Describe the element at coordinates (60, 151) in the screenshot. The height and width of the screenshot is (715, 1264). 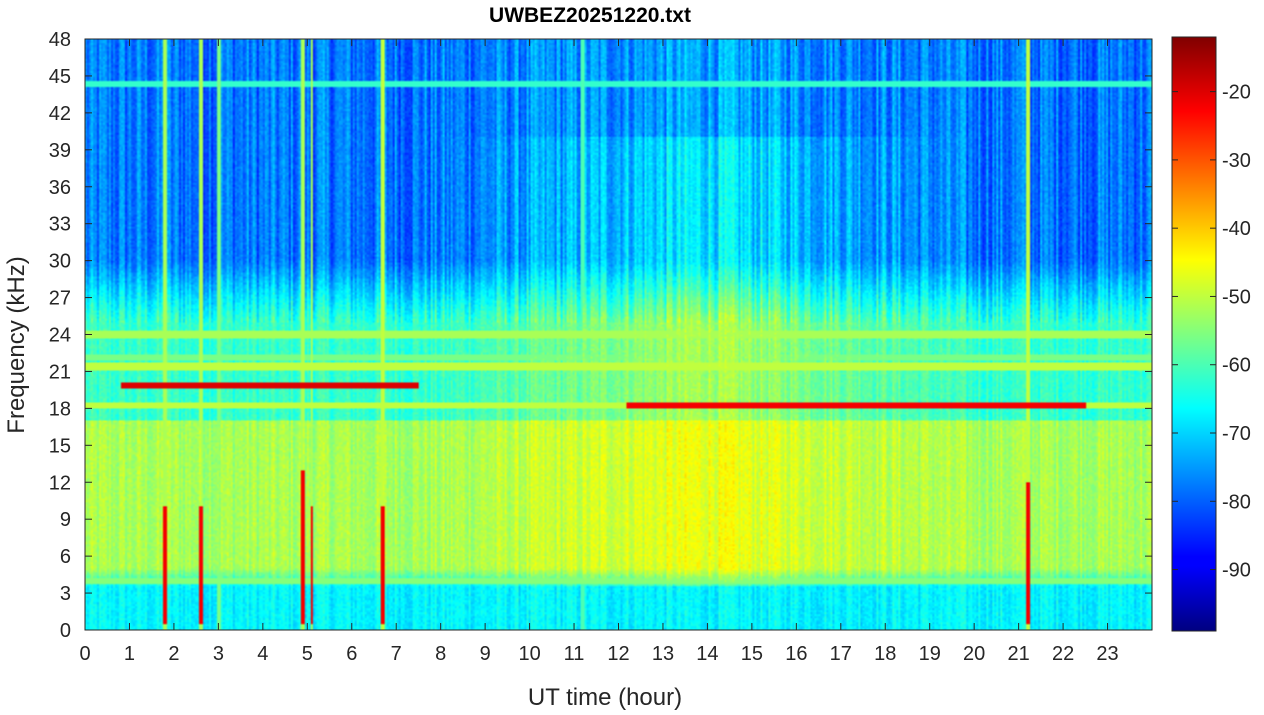
I see `y-tick-label: 39` at that location.